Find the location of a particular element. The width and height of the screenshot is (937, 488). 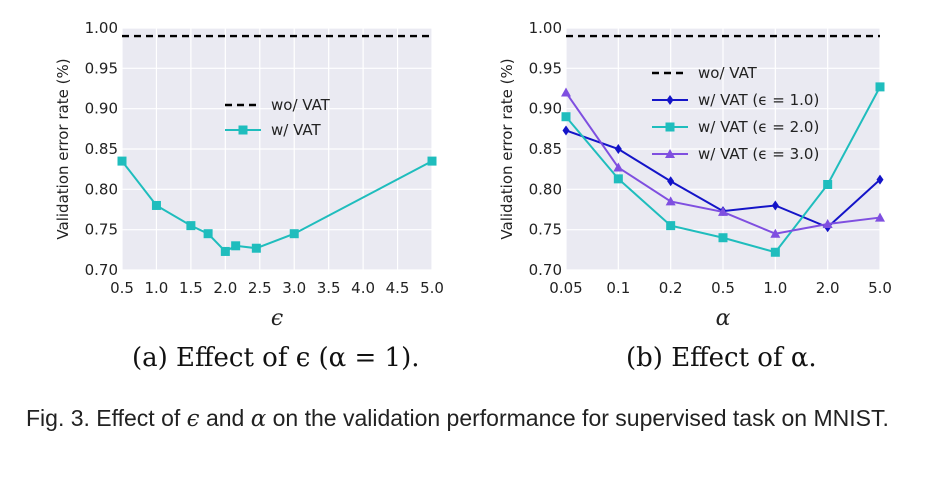

x-axis-label: α is located at coordinates (723, 318).